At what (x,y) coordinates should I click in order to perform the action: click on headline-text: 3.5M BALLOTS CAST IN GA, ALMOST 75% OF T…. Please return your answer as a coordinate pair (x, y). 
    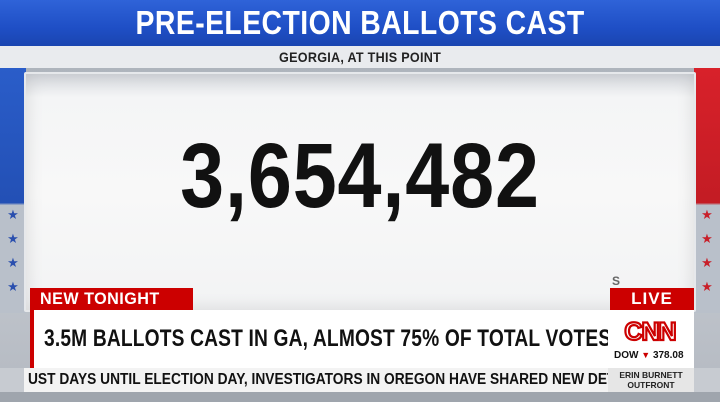
    Looking at the image, I should click on (365, 338).